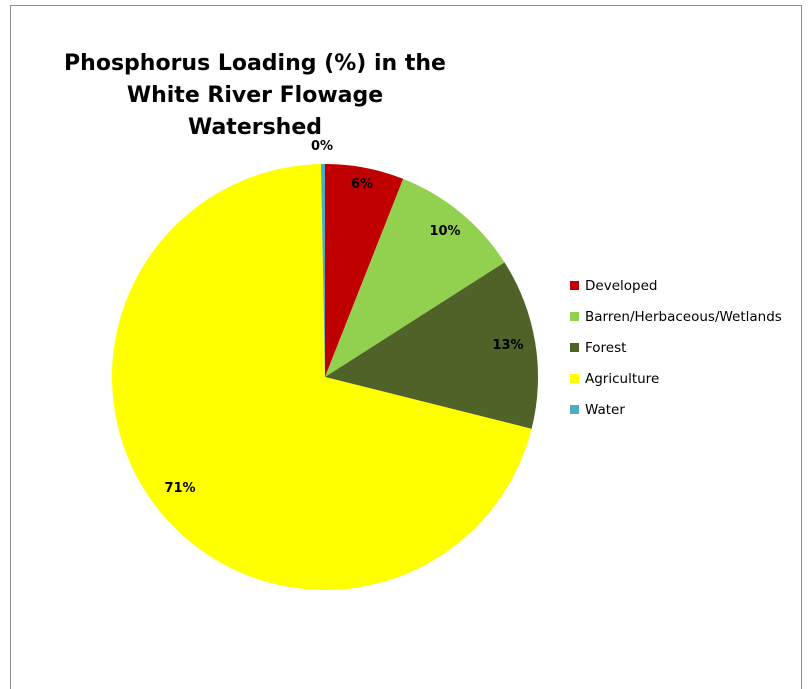  Describe the element at coordinates (605, 409) in the screenshot. I see `legend-label: Water` at that location.